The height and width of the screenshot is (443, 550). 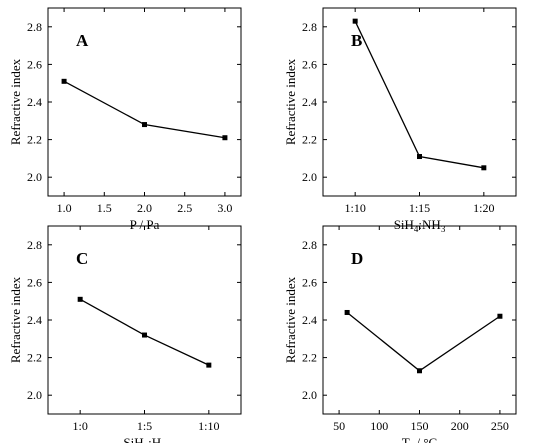 What do you see at coordinates (339, 426) in the screenshot?
I see `x-tick-label: 50` at bounding box center [339, 426].